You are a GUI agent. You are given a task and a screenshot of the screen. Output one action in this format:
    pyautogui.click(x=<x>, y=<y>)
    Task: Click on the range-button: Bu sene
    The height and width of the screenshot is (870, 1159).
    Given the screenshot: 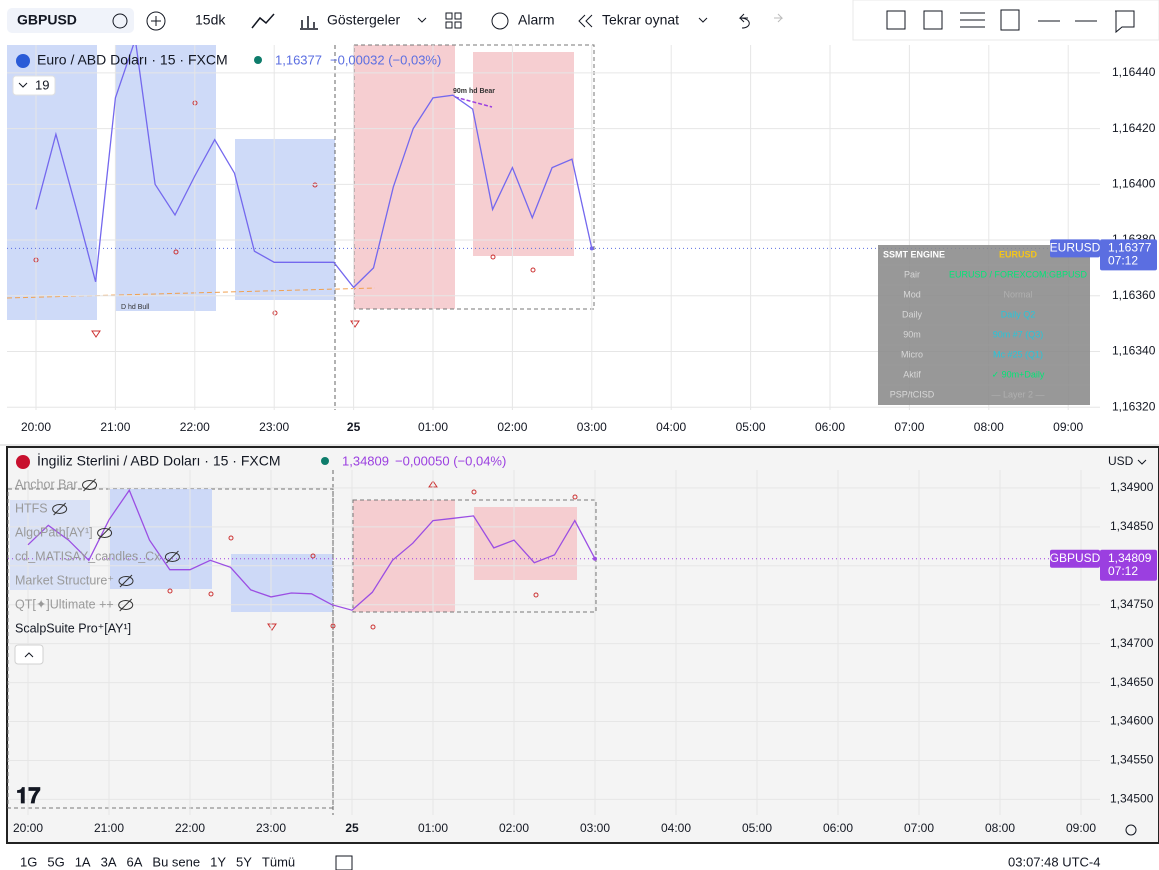 What is the action you would take?
    pyautogui.click(x=176, y=861)
    